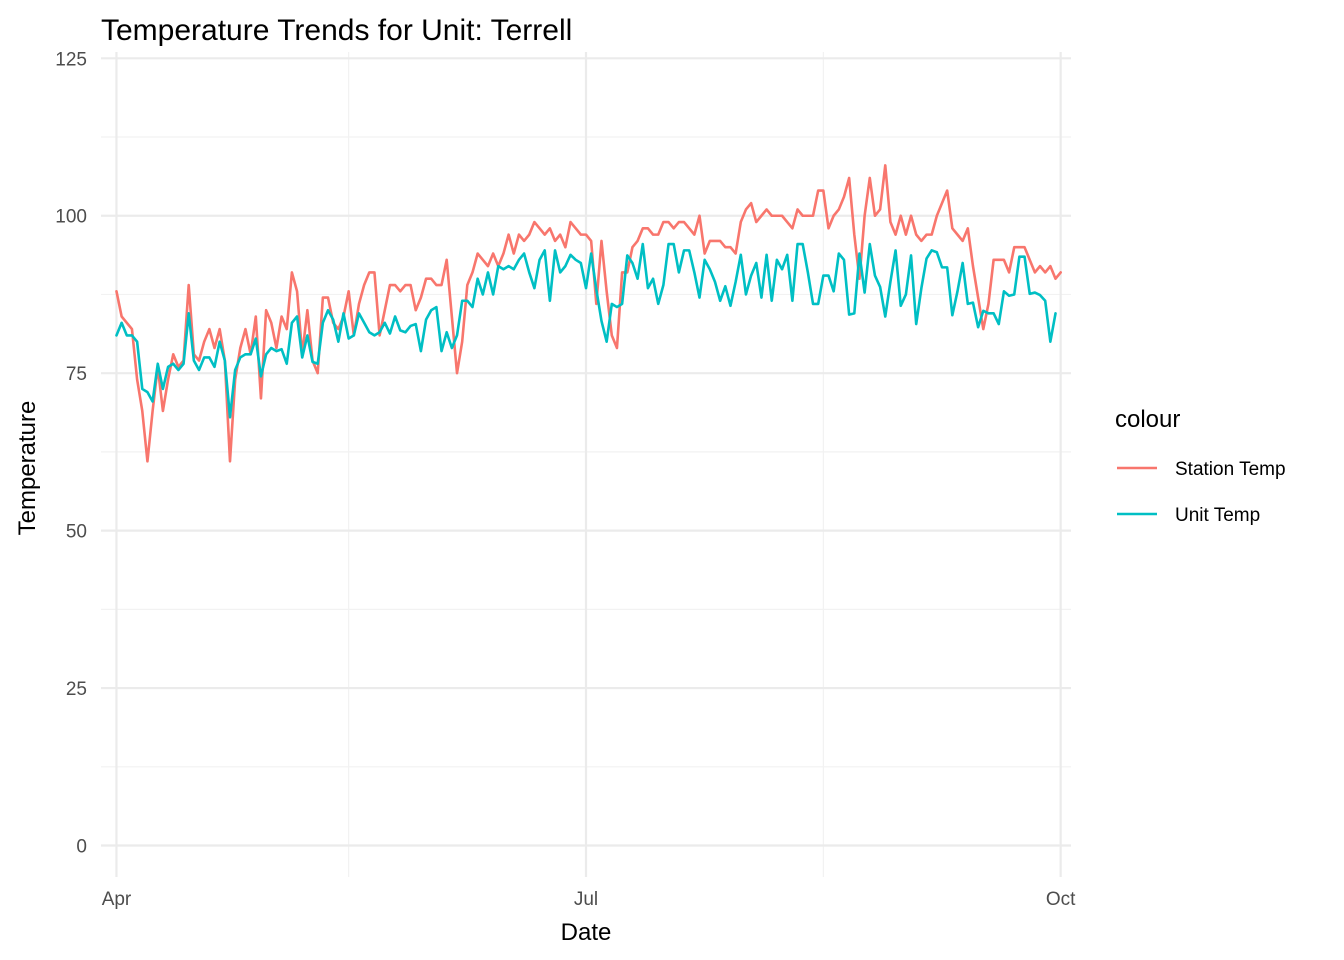 The height and width of the screenshot is (960, 1344). Describe the element at coordinates (1147, 419) in the screenshot. I see `legend-title: colour` at that location.